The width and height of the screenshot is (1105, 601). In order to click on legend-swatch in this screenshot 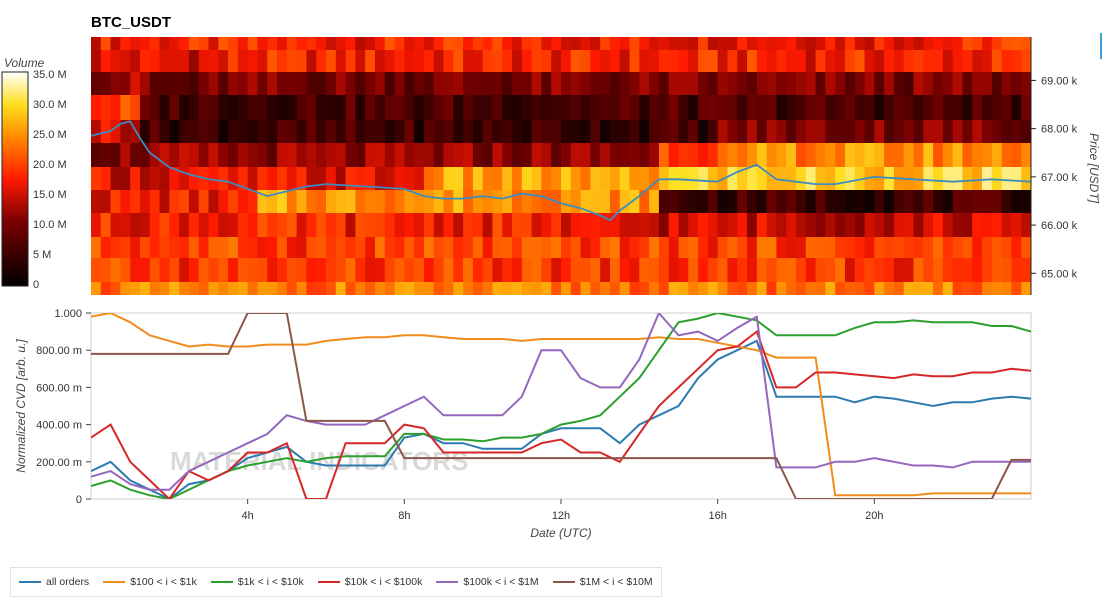, I will do `click(563, 582)`.